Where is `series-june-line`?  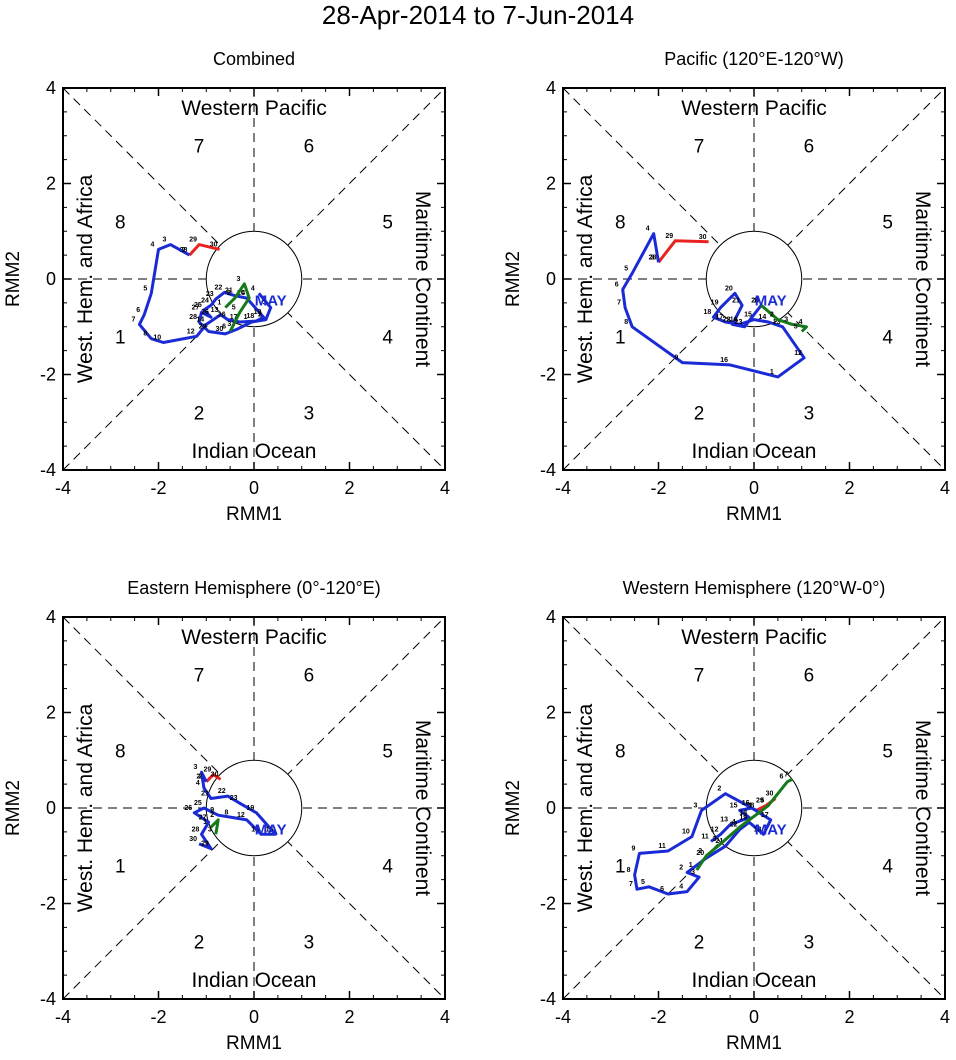
series-june-line is located at coordinates (784, 318).